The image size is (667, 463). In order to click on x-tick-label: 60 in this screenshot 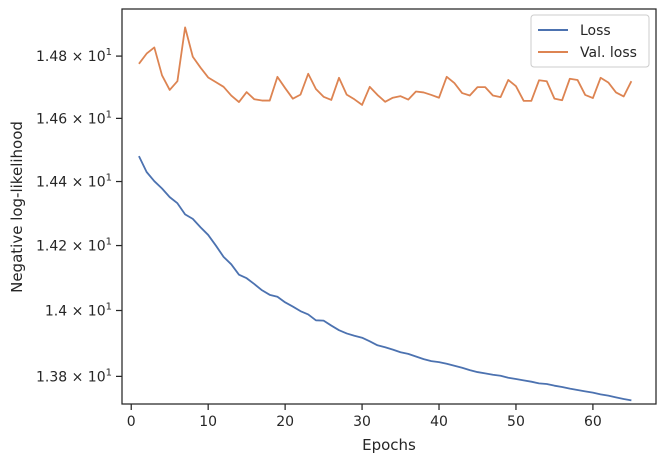, I will do `click(593, 422)`.